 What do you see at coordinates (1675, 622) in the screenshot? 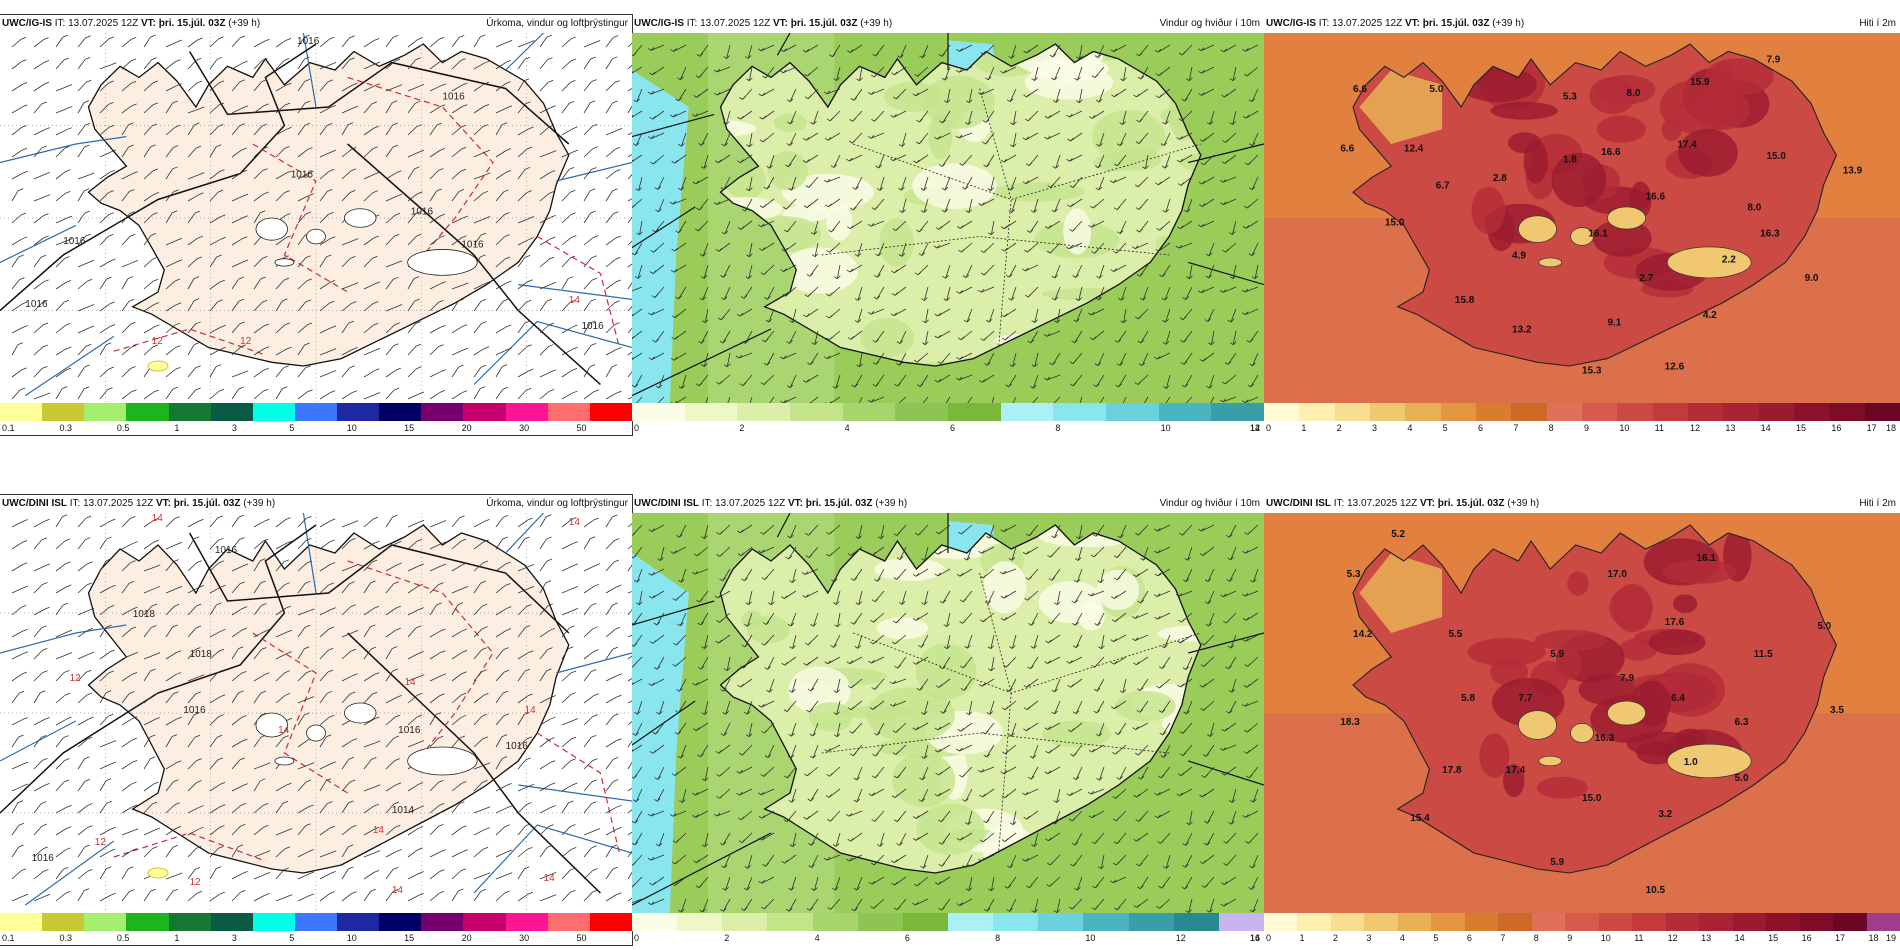
I see `temperature-label: 17.6` at bounding box center [1675, 622].